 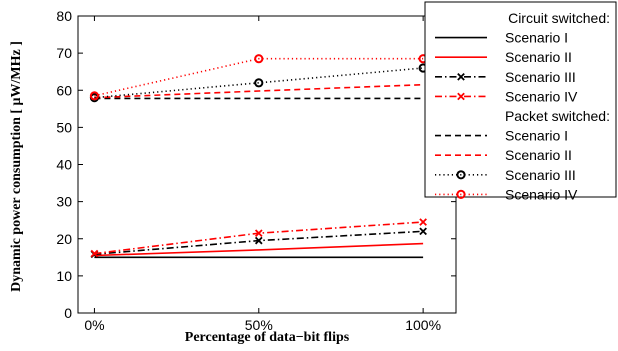 What do you see at coordinates (68, 313) in the screenshot?
I see `y-tick-label: 0` at bounding box center [68, 313].